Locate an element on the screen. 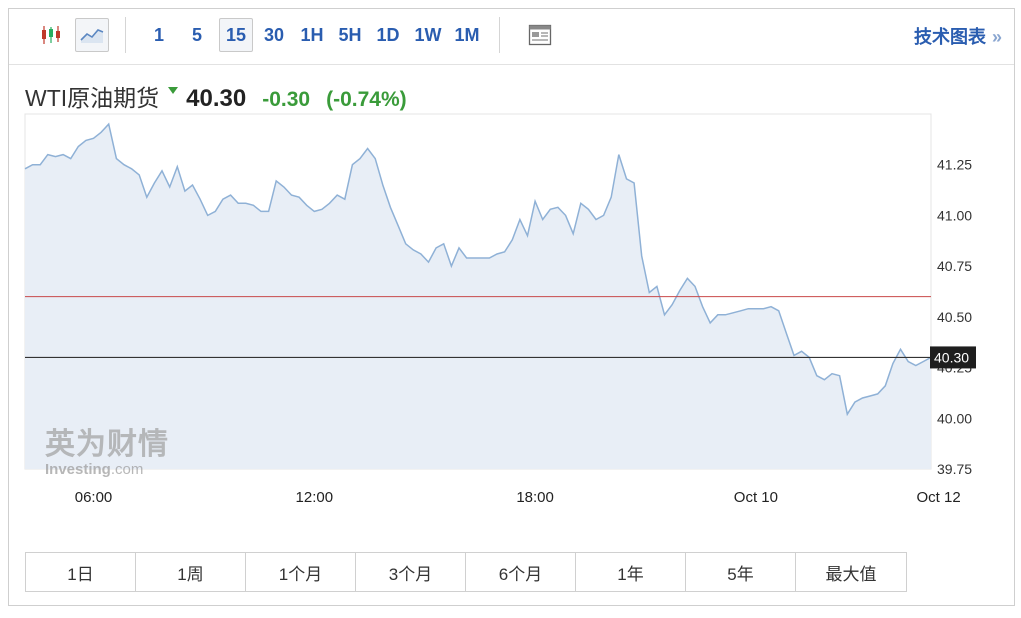 The image size is (1021, 618). y-tick-label: 40.50 is located at coordinates (954, 317).